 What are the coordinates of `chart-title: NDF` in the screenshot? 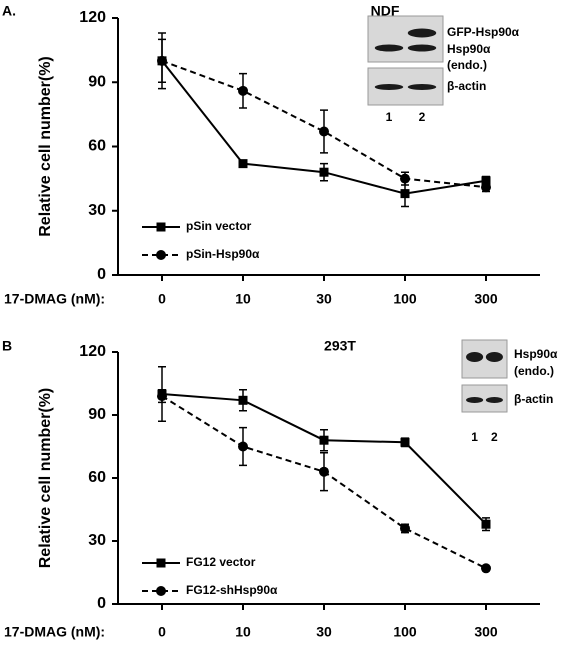 It's located at (385, 11).